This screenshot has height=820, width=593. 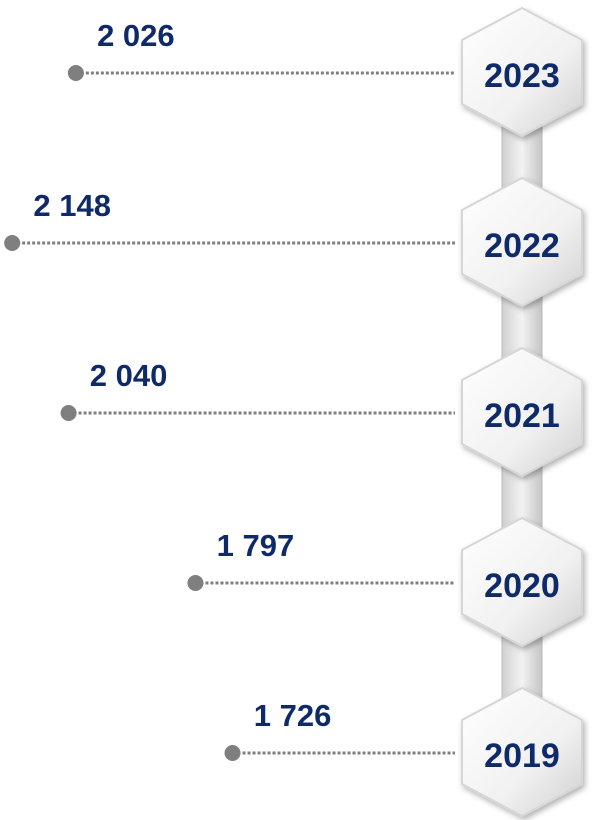 I want to click on year-label: 2023, so click(x=522, y=76).